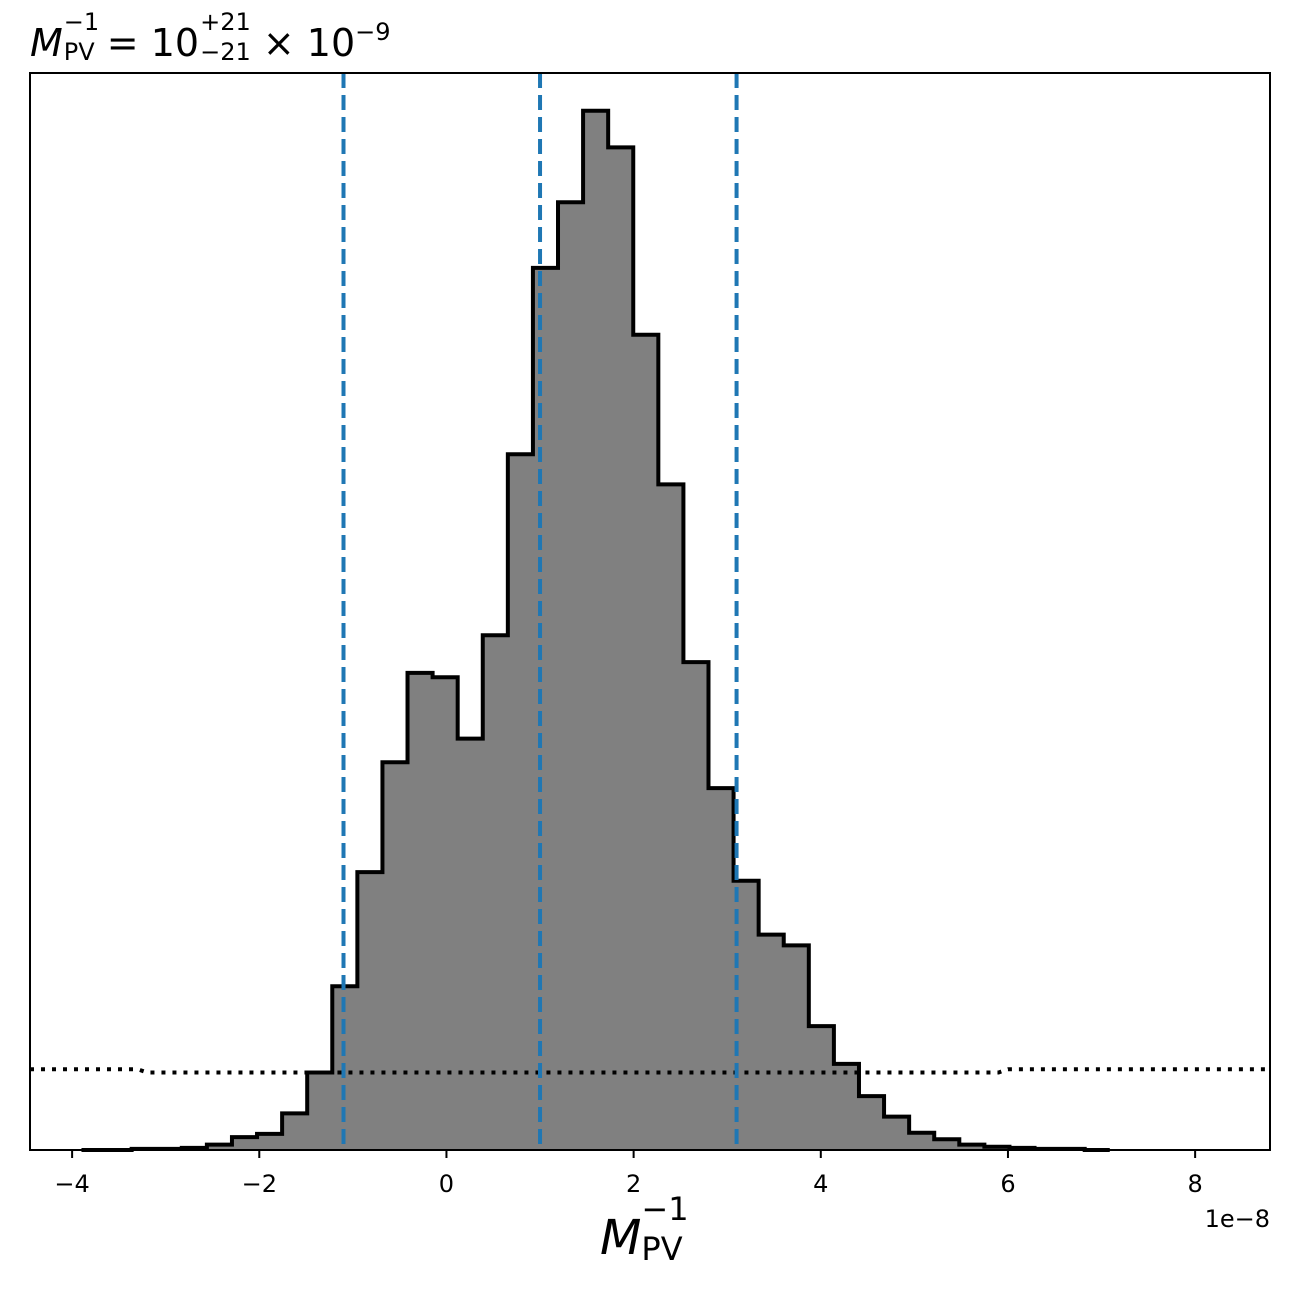  Describe the element at coordinates (1007, 1184) in the screenshot. I see `x-tick-label: 6` at that location.